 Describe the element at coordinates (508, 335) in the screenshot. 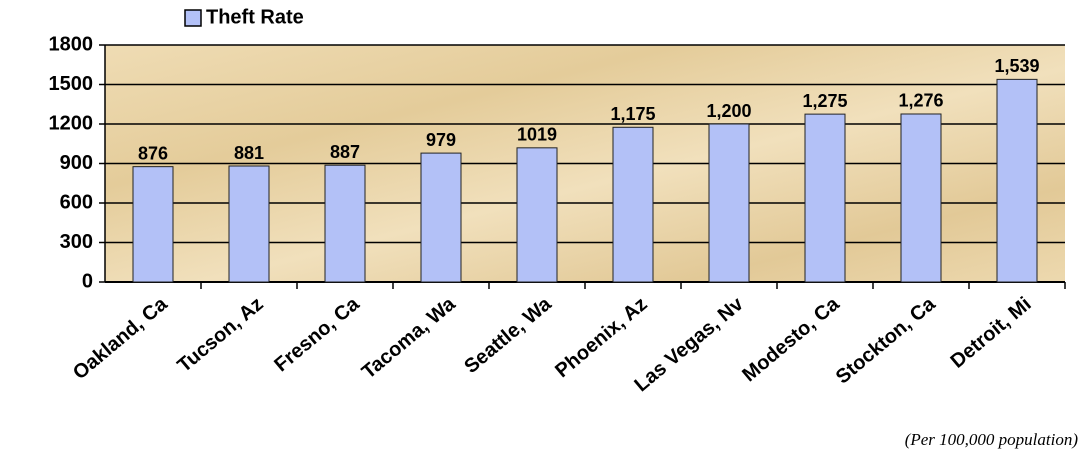

I see `x-tick-label: Seattle, Wa` at that location.